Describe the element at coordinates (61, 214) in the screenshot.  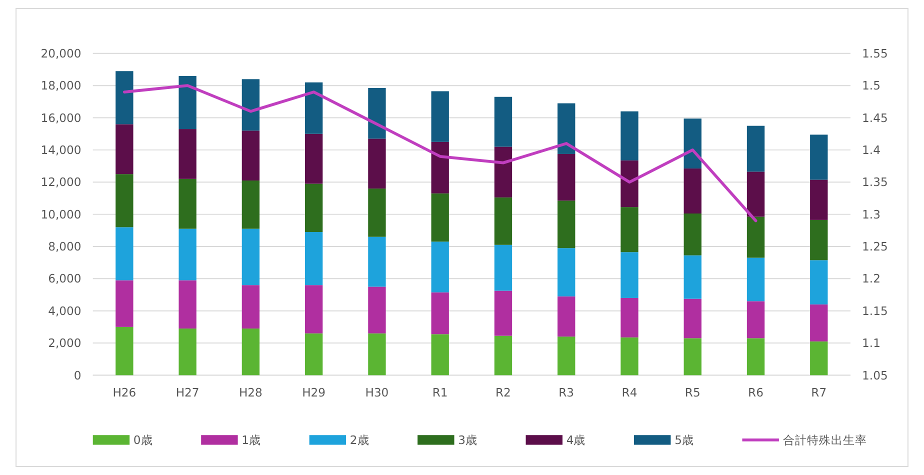
I see `y-tick-label: 10,000` at that location.